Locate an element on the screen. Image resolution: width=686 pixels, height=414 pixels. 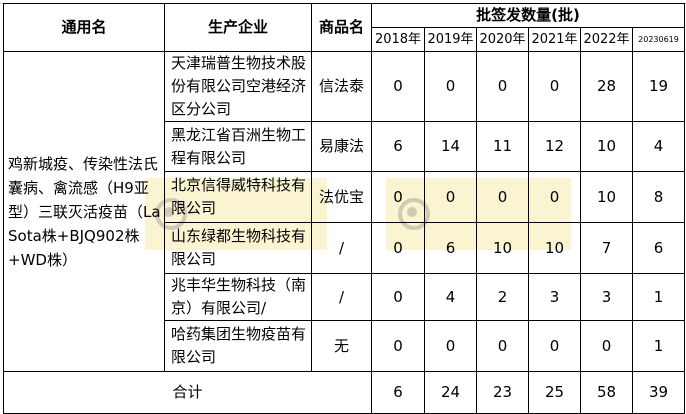
header-generic-name: 通用名 is located at coordinates (84, 27).